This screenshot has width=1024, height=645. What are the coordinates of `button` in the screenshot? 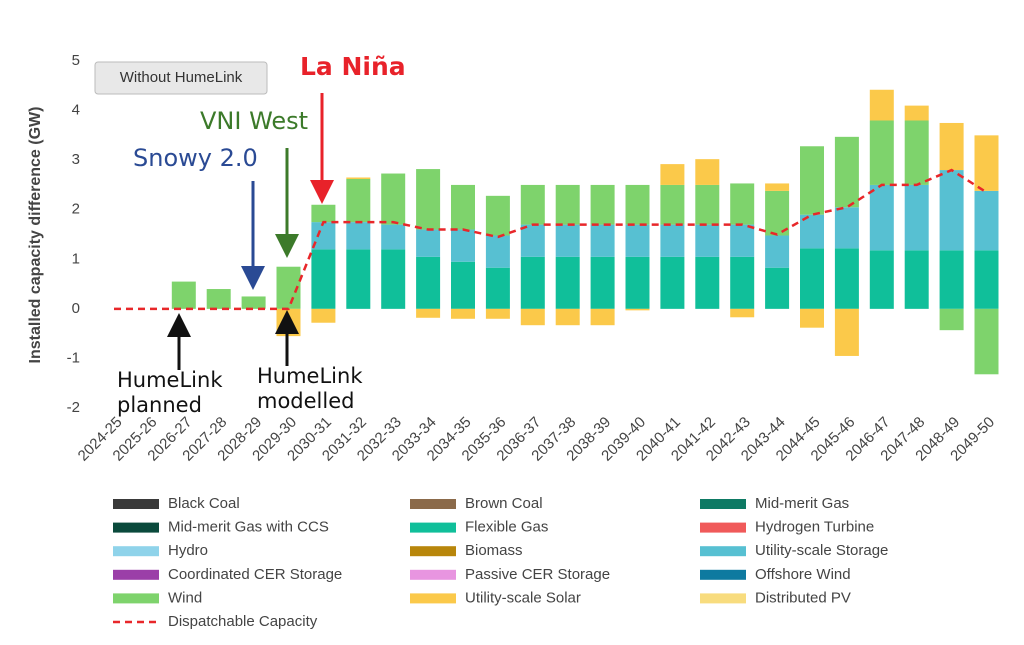 It's located at (181, 78).